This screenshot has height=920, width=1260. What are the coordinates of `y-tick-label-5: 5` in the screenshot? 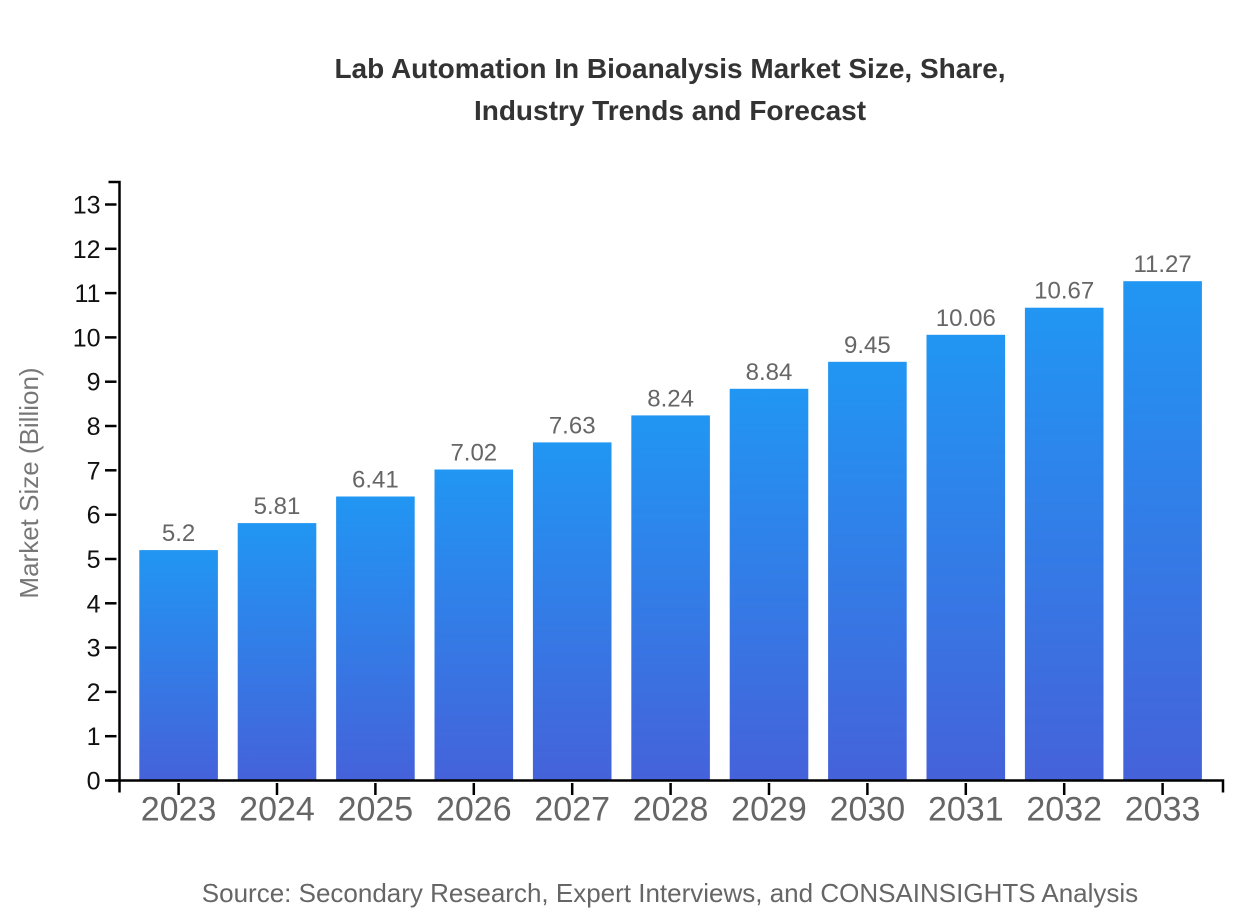 It's located at (94, 560).